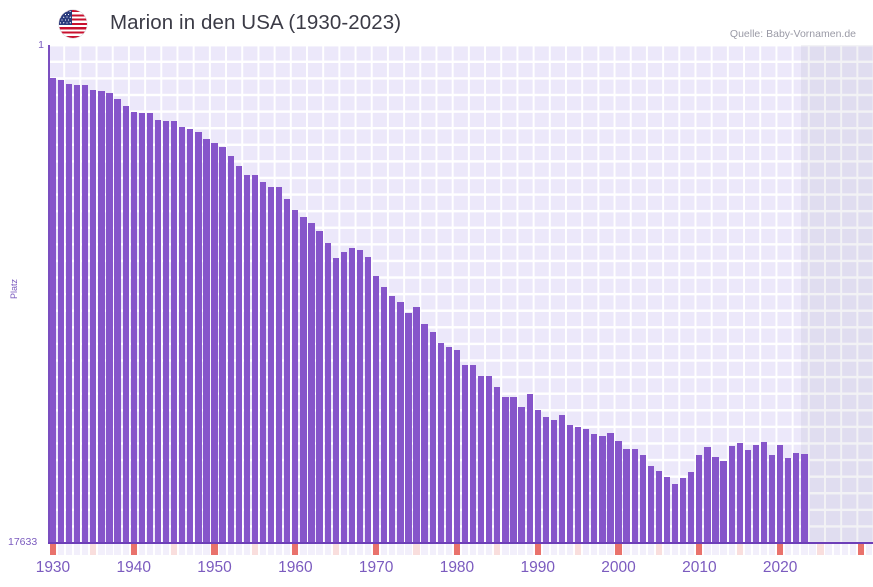  I want to click on tick-marker-2021, so click(788, 550).